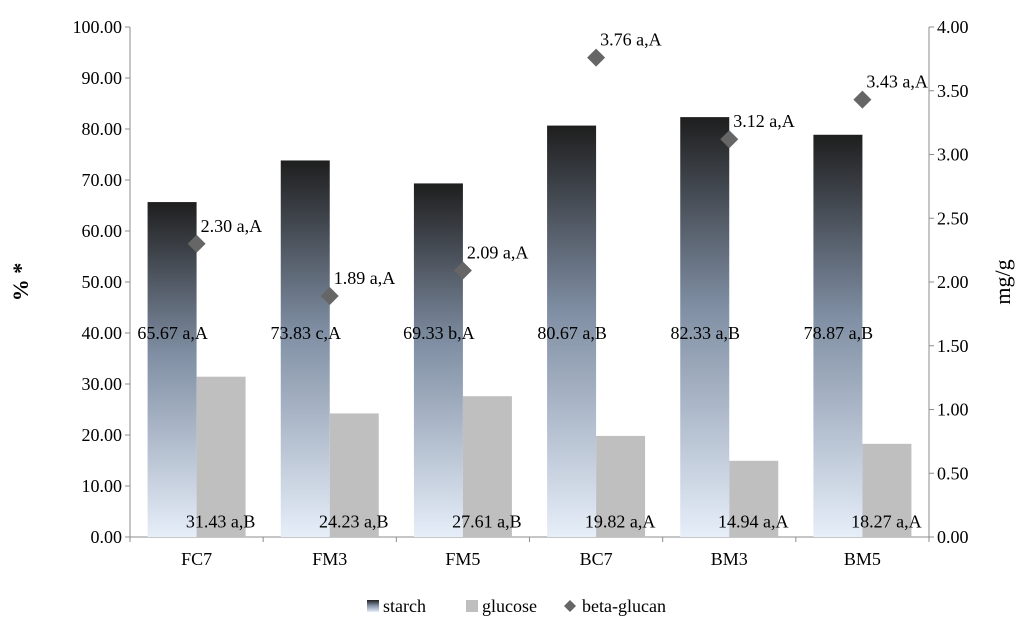  Describe the element at coordinates (102, 333) in the screenshot. I see `left-tick-label: 40.00` at that location.